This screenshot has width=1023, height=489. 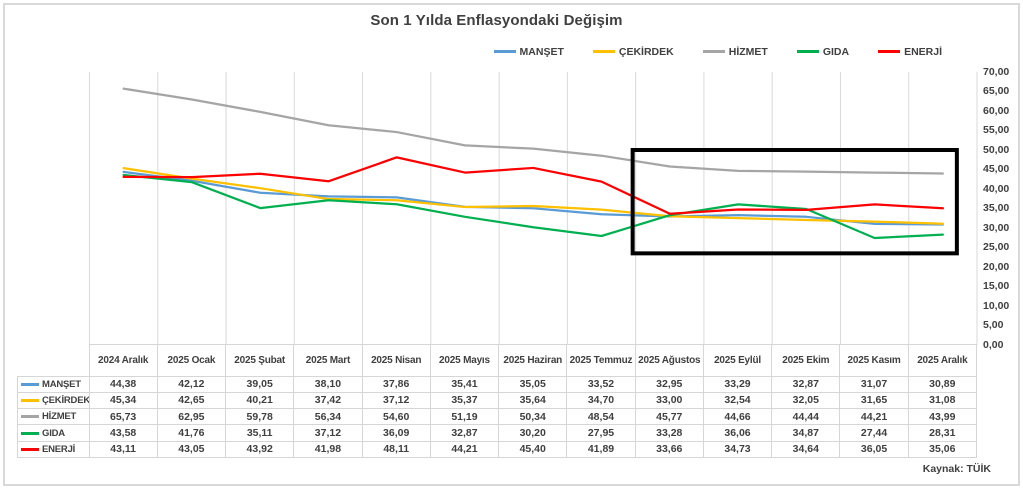 I want to click on table-value-cell: 39,05, so click(x=260, y=384).